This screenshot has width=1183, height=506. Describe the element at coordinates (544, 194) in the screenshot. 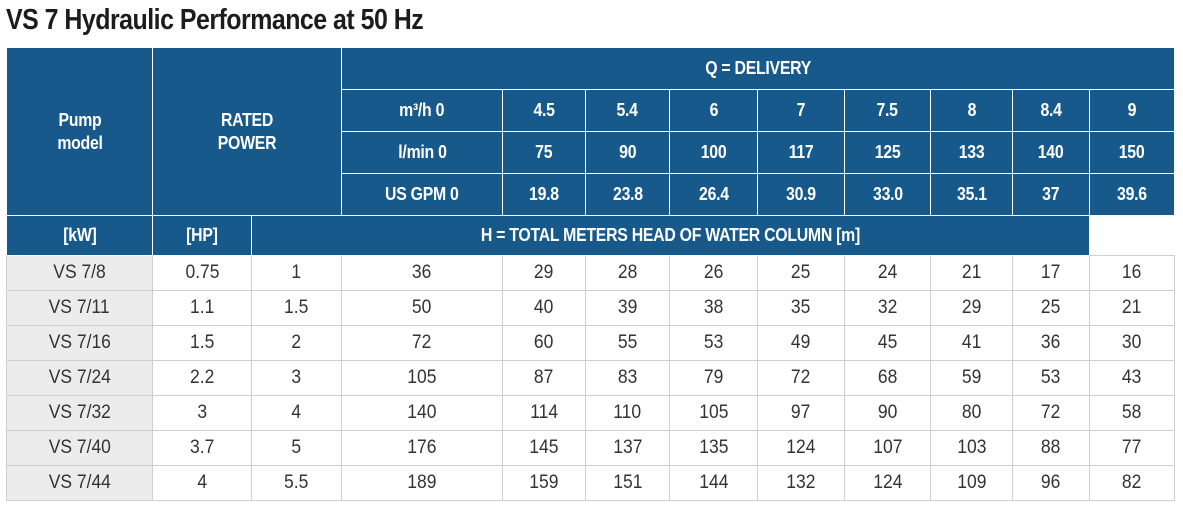

I see `flow-value: 19.8` at that location.